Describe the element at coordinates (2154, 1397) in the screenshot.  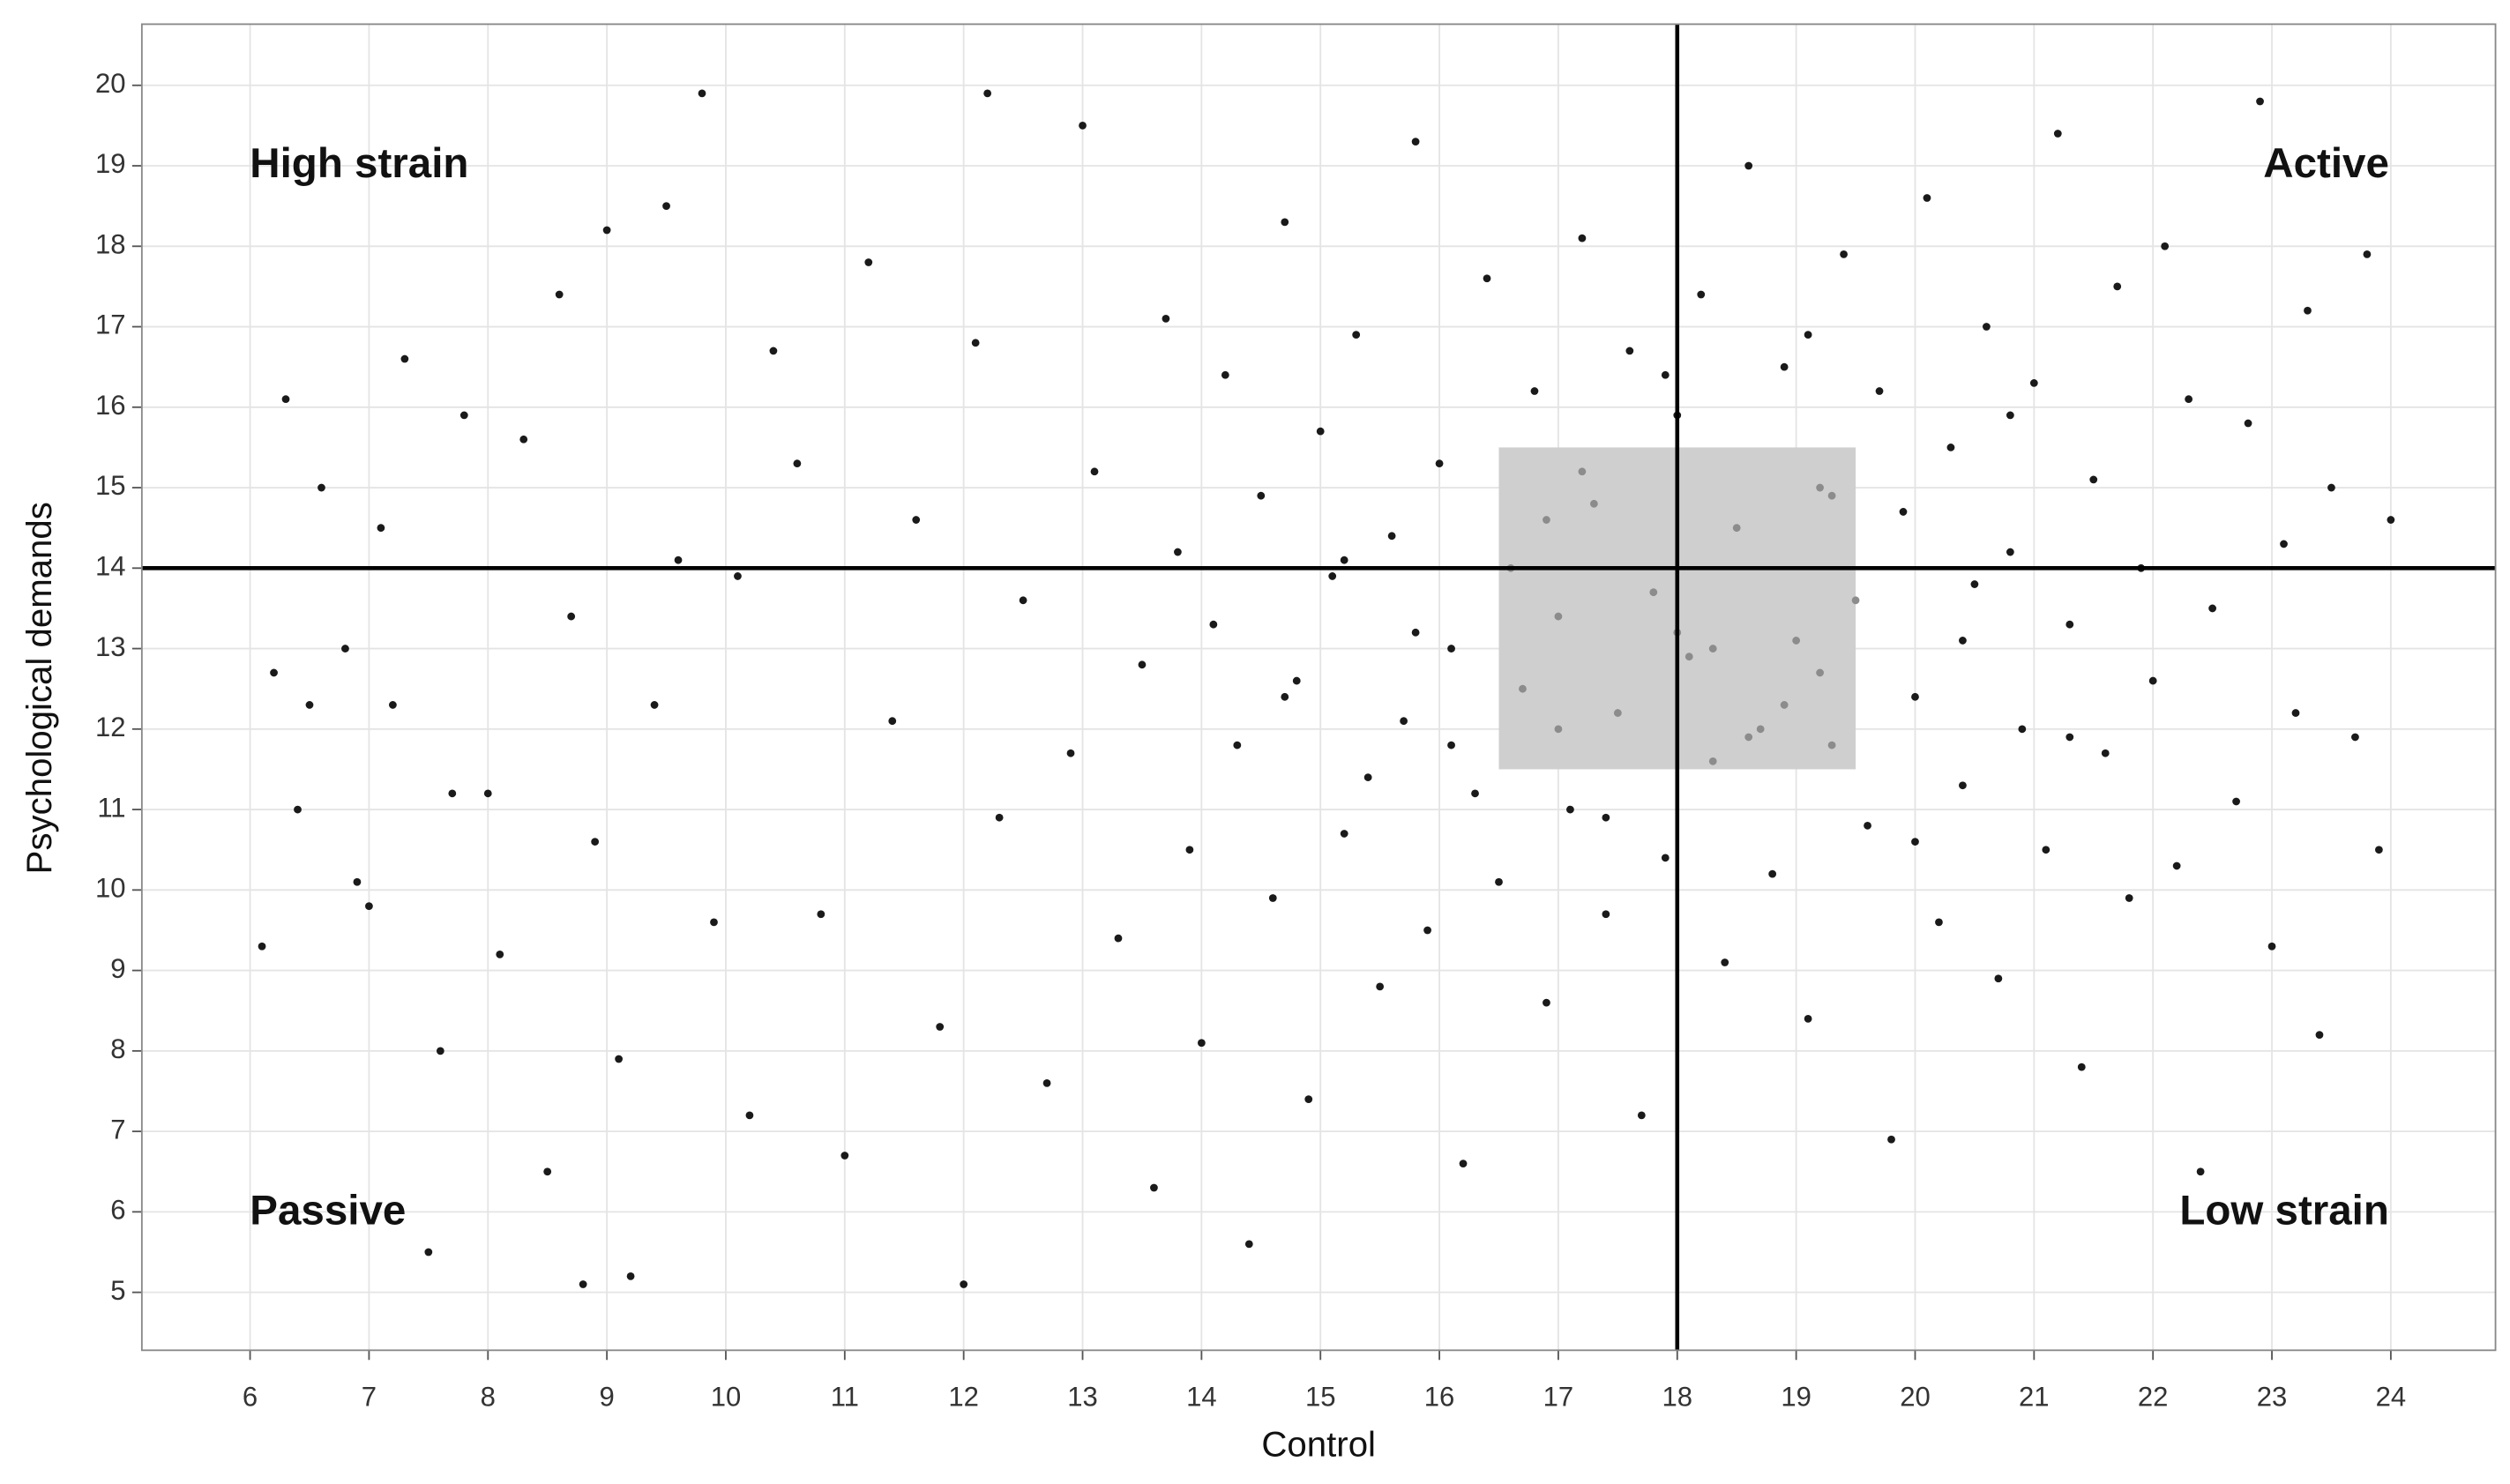
I see `x-tick-label: 22` at that location.